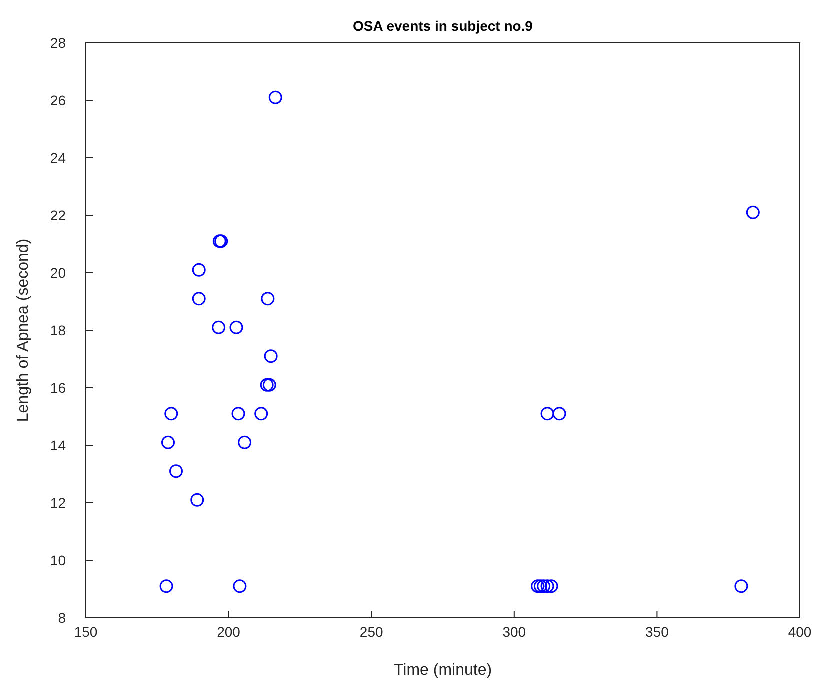  I want to click on x-axis-title: Time (minute), so click(443, 670).